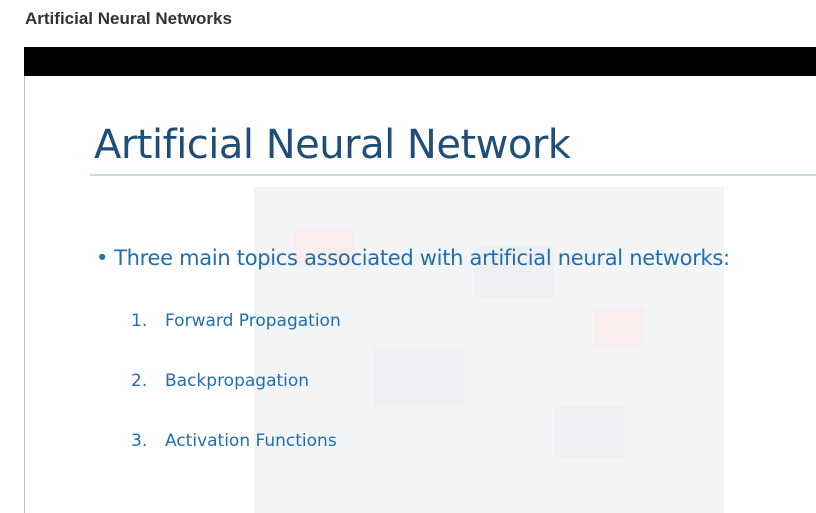 This screenshot has height=513, width=816. I want to click on topic-label: Forward Propagation, so click(253, 321).